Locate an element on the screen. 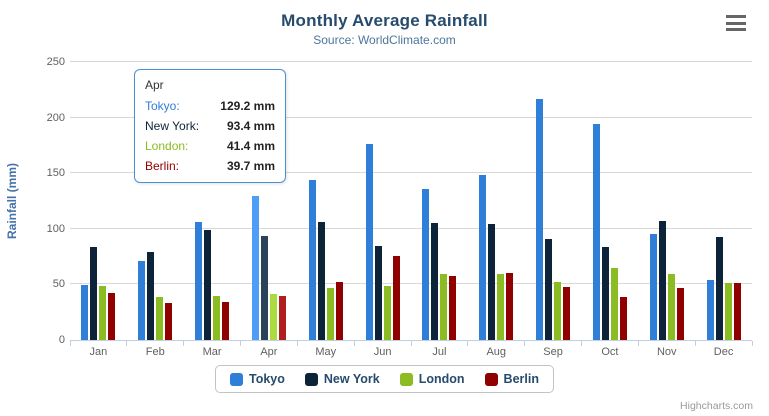 Image resolution: width=769 pixels, height=416 pixels. bar-group-feb is located at coordinates (155, 201).